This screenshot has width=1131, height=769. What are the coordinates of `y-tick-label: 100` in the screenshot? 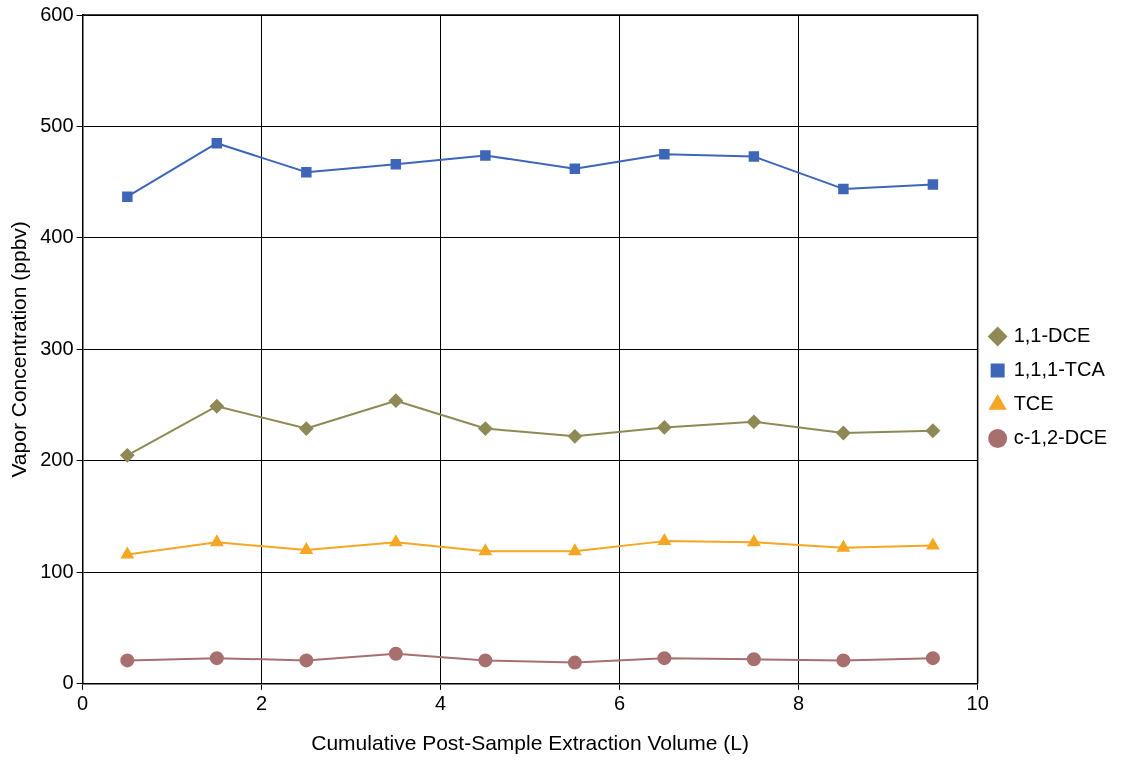 It's located at (57, 570).